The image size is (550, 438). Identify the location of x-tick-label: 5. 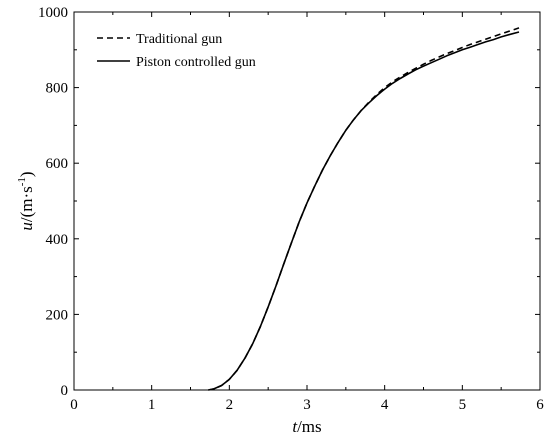
(463, 405).